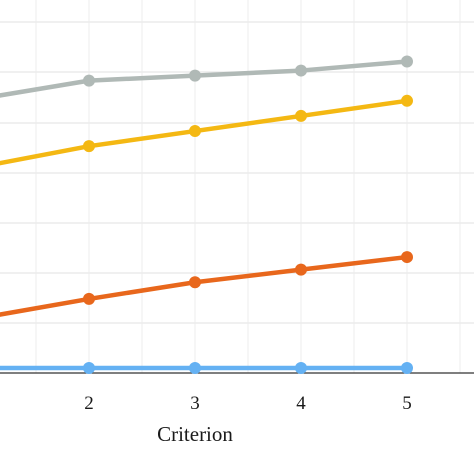  I want to click on x-tick-label: 2, so click(89, 403).